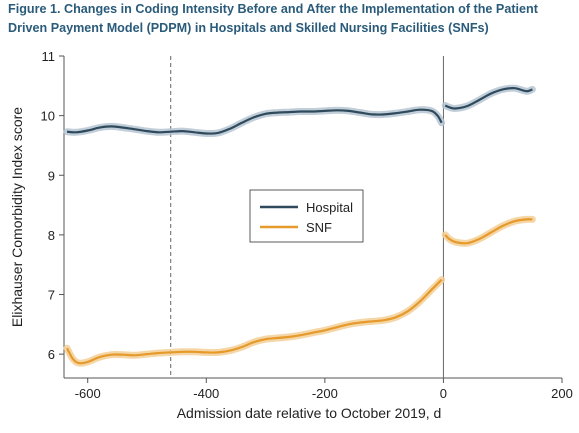 The width and height of the screenshot is (579, 433). I want to click on y-tick-label: 8, so click(51, 235).